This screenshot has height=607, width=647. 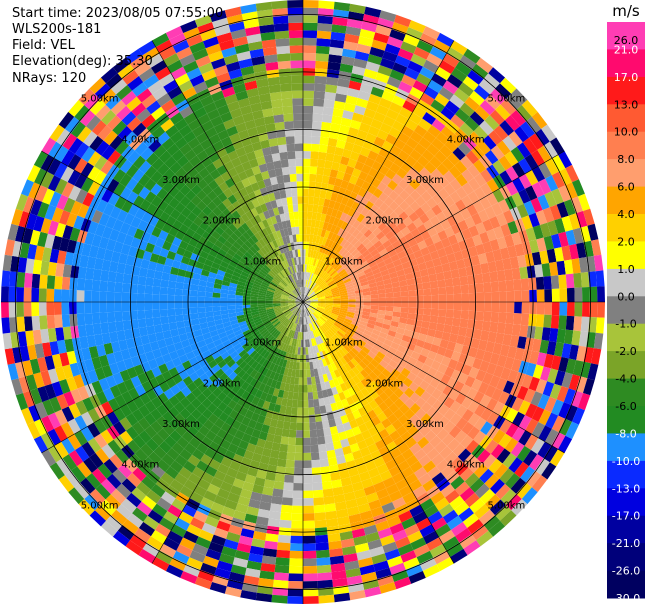 What do you see at coordinates (625, 324) in the screenshot?
I see `colorbar-tick-label: -1.0` at bounding box center [625, 324].